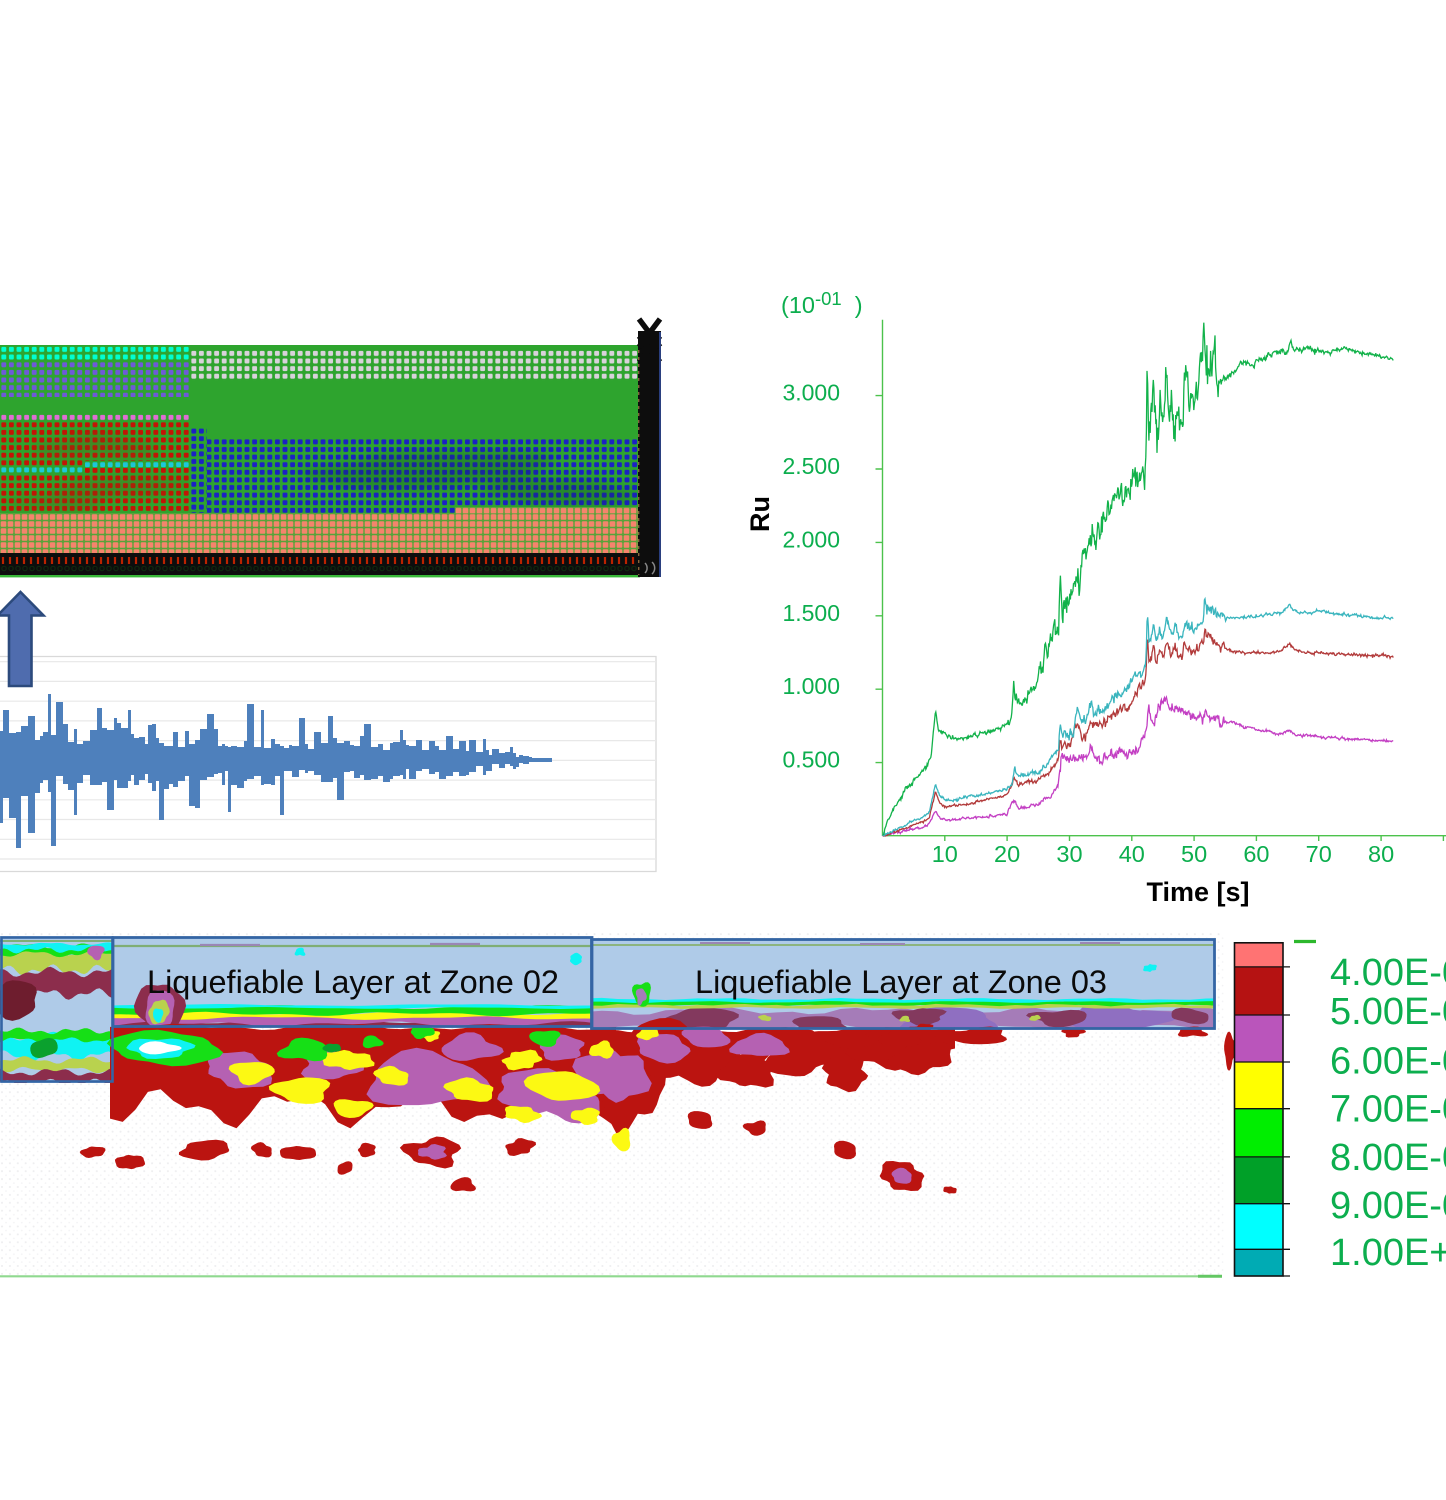 The height and width of the screenshot is (1500, 1446). Describe the element at coordinates (1069, 854) in the screenshot. I see `svg-text: 30` at that location.